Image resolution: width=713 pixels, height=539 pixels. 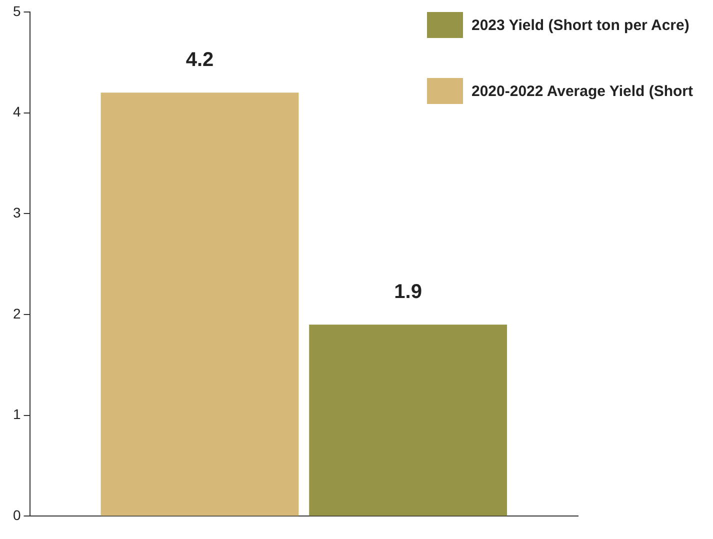 I want to click on y-tick-label: 5, so click(x=16, y=10).